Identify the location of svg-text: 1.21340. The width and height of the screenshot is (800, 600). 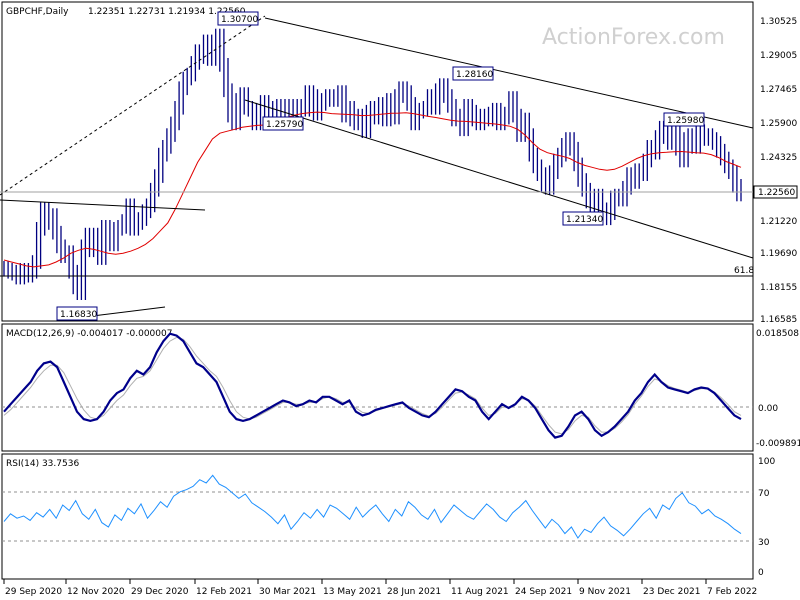
(584, 220).